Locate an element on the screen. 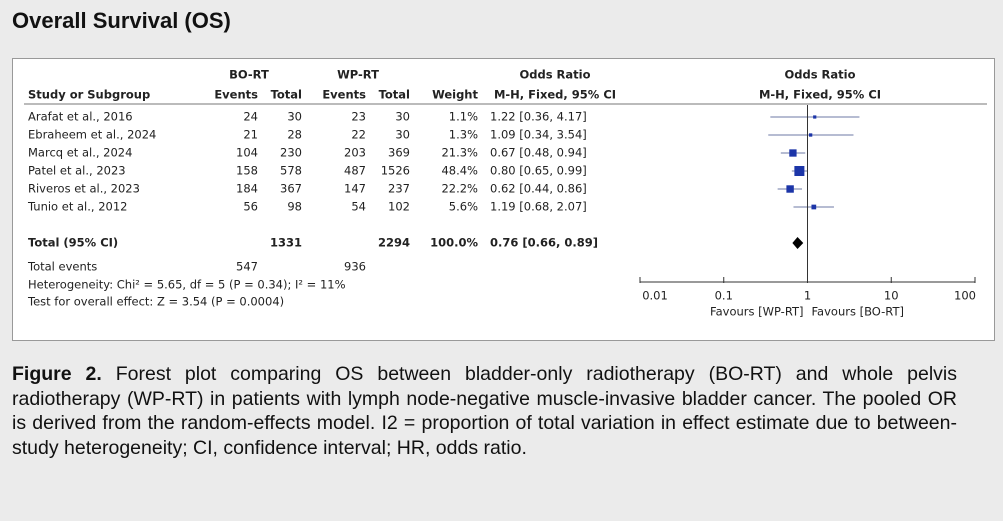 The height and width of the screenshot is (521, 1003). events: 487 is located at coordinates (355, 171).